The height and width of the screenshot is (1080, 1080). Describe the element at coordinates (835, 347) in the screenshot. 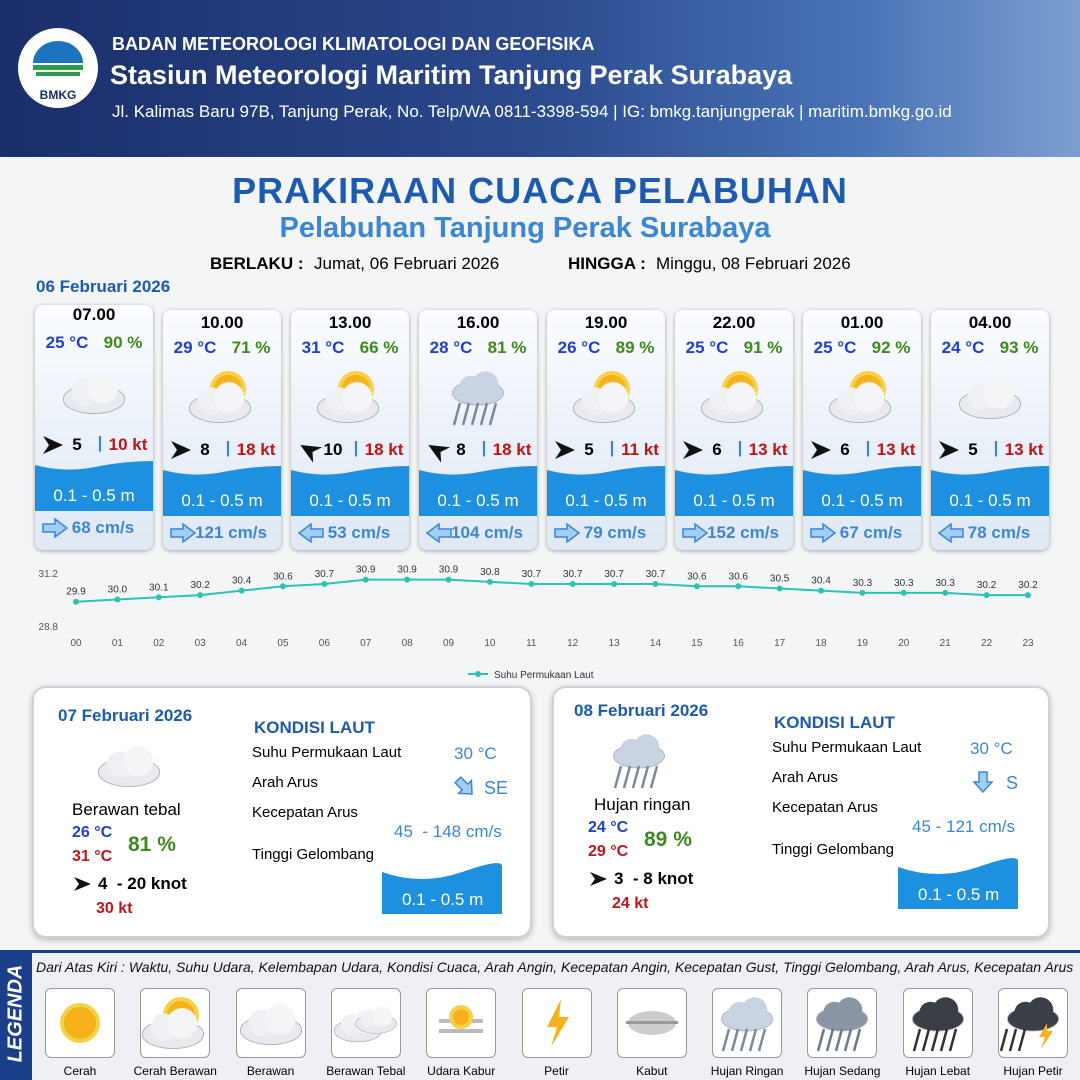

I see `slot-temp: 25 °C` at that location.